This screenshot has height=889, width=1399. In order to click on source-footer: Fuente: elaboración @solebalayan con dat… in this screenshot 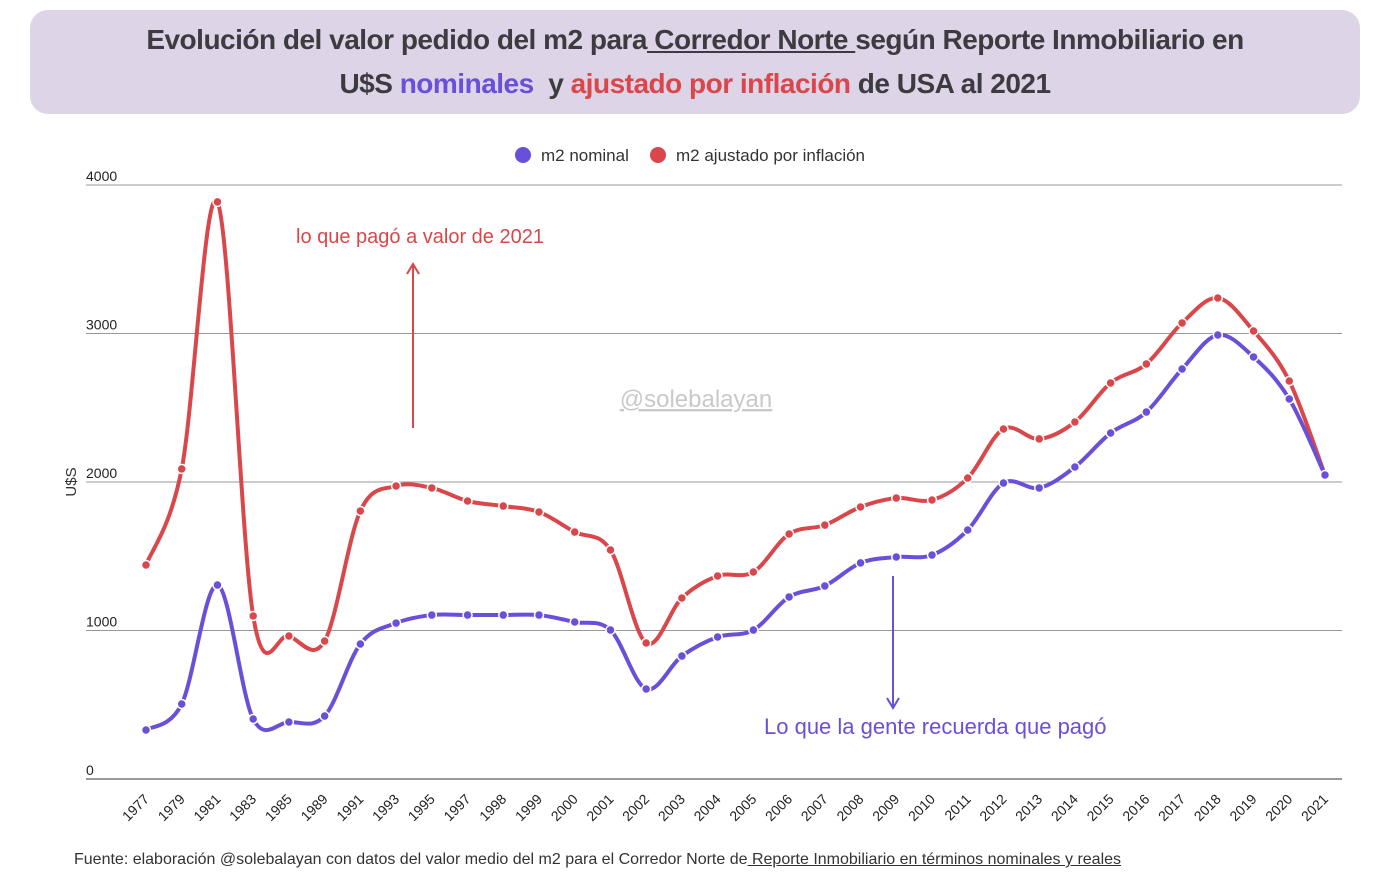, I will do `click(597, 860)`.